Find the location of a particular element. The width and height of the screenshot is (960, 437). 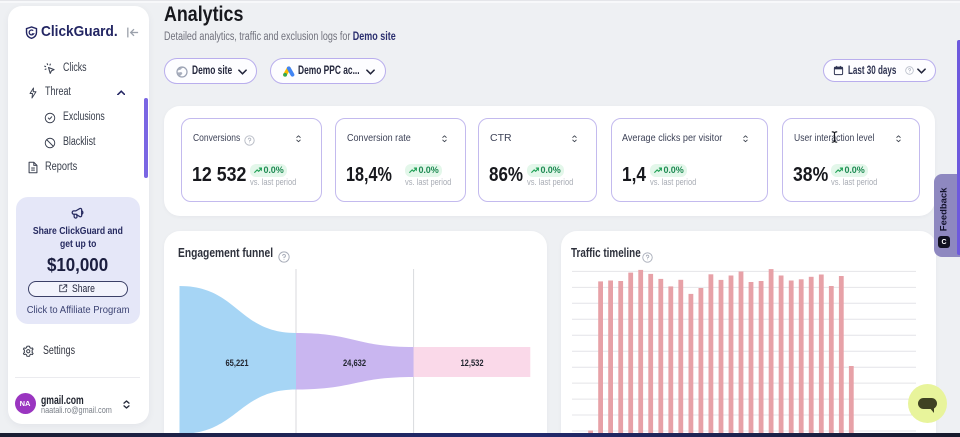

svg-text: 24,632 is located at coordinates (354, 363).